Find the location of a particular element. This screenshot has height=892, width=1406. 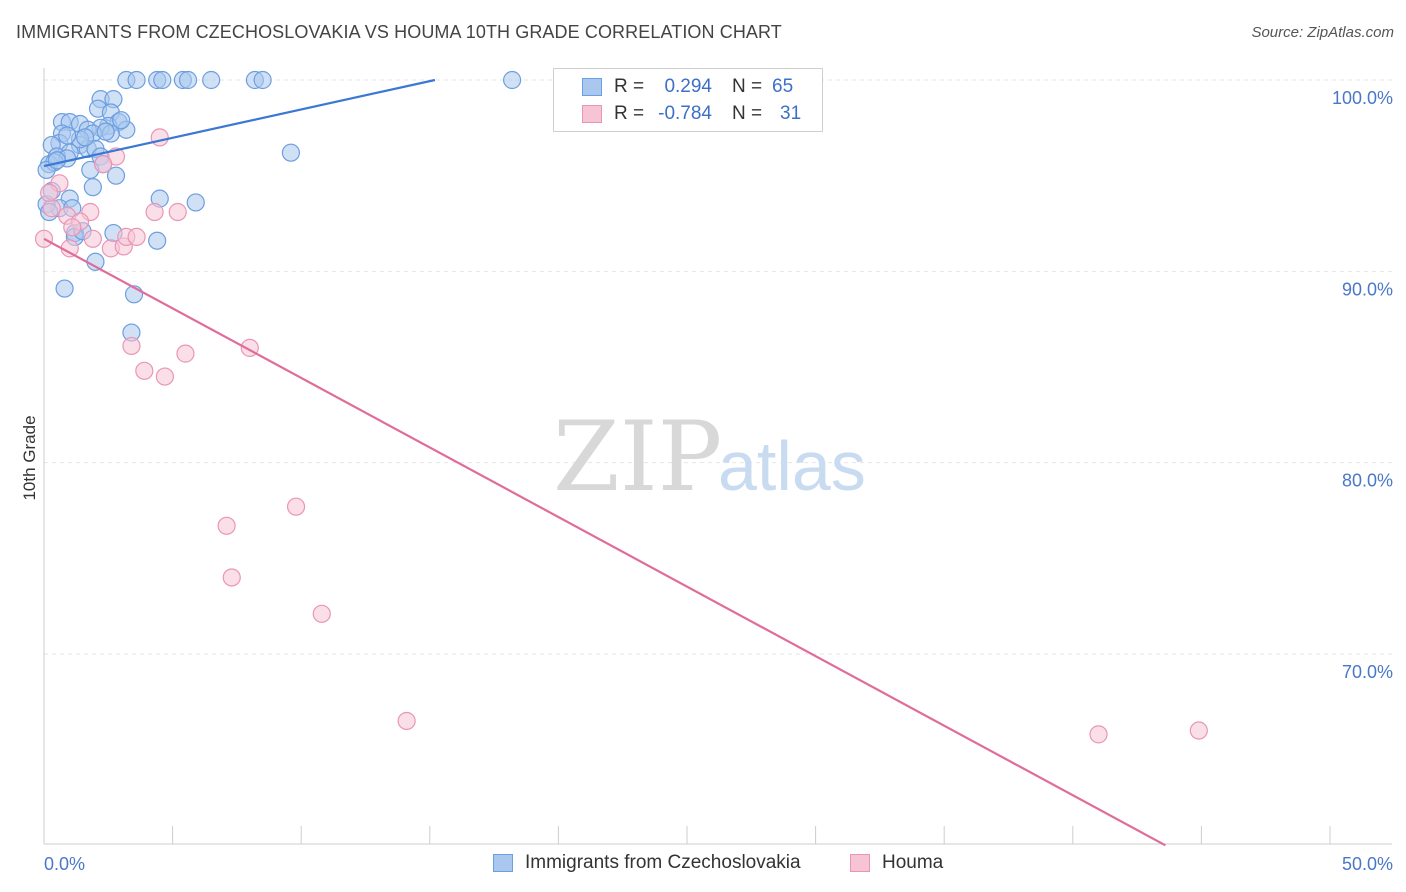

bottom-legend-czechoslovakia: Immigrants from Czechoslovakia is located at coordinates (647, 863).